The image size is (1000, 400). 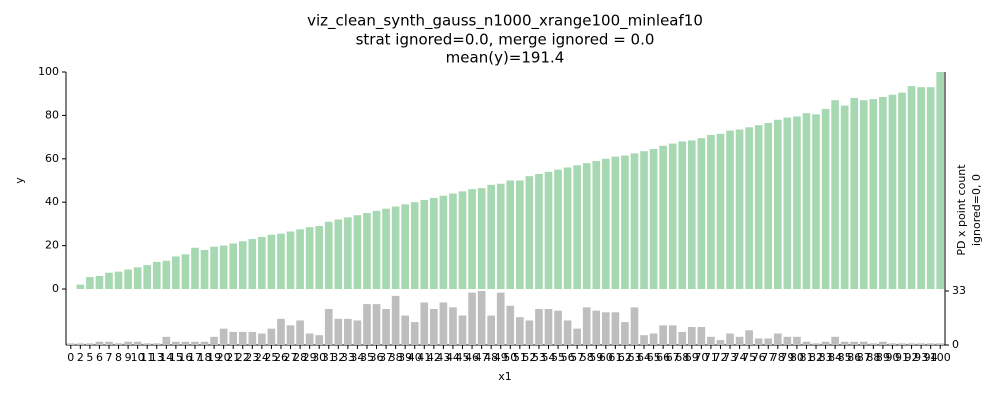 I want to click on x-tick-label: 88, so click(x=873, y=357).